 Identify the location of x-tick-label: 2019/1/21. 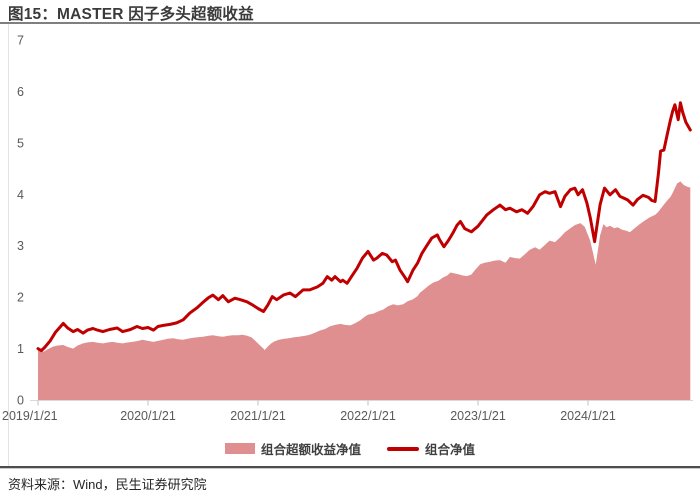
(30, 416).